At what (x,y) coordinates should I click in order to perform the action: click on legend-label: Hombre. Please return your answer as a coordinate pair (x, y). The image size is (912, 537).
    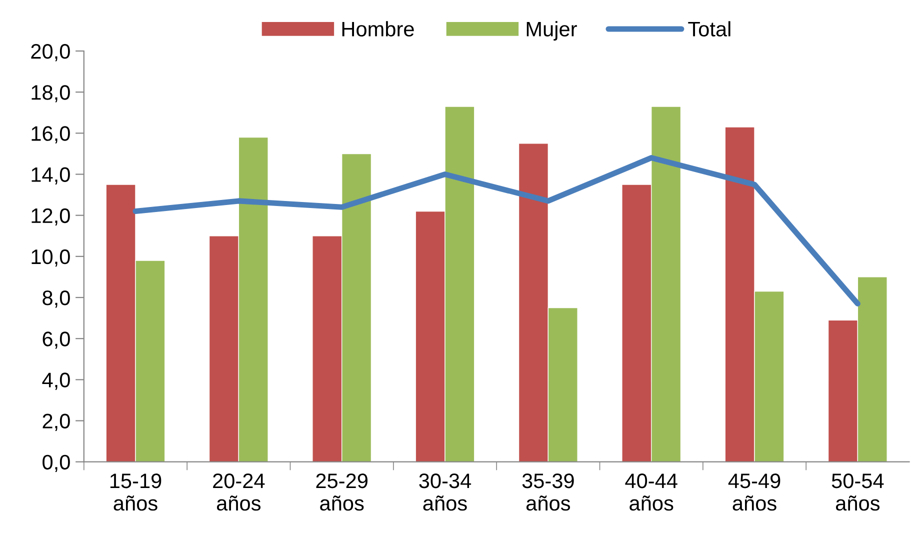
    Looking at the image, I should click on (378, 28).